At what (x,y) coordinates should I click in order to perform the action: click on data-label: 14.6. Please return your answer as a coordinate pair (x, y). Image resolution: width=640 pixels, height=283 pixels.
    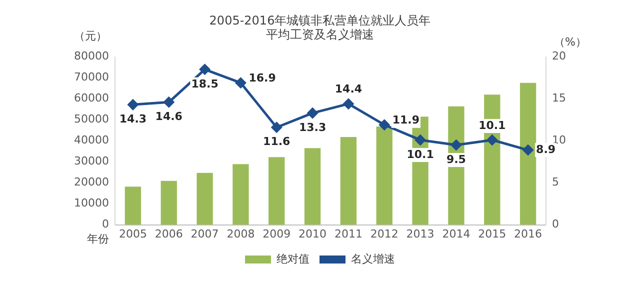
    Looking at the image, I should click on (169, 117).